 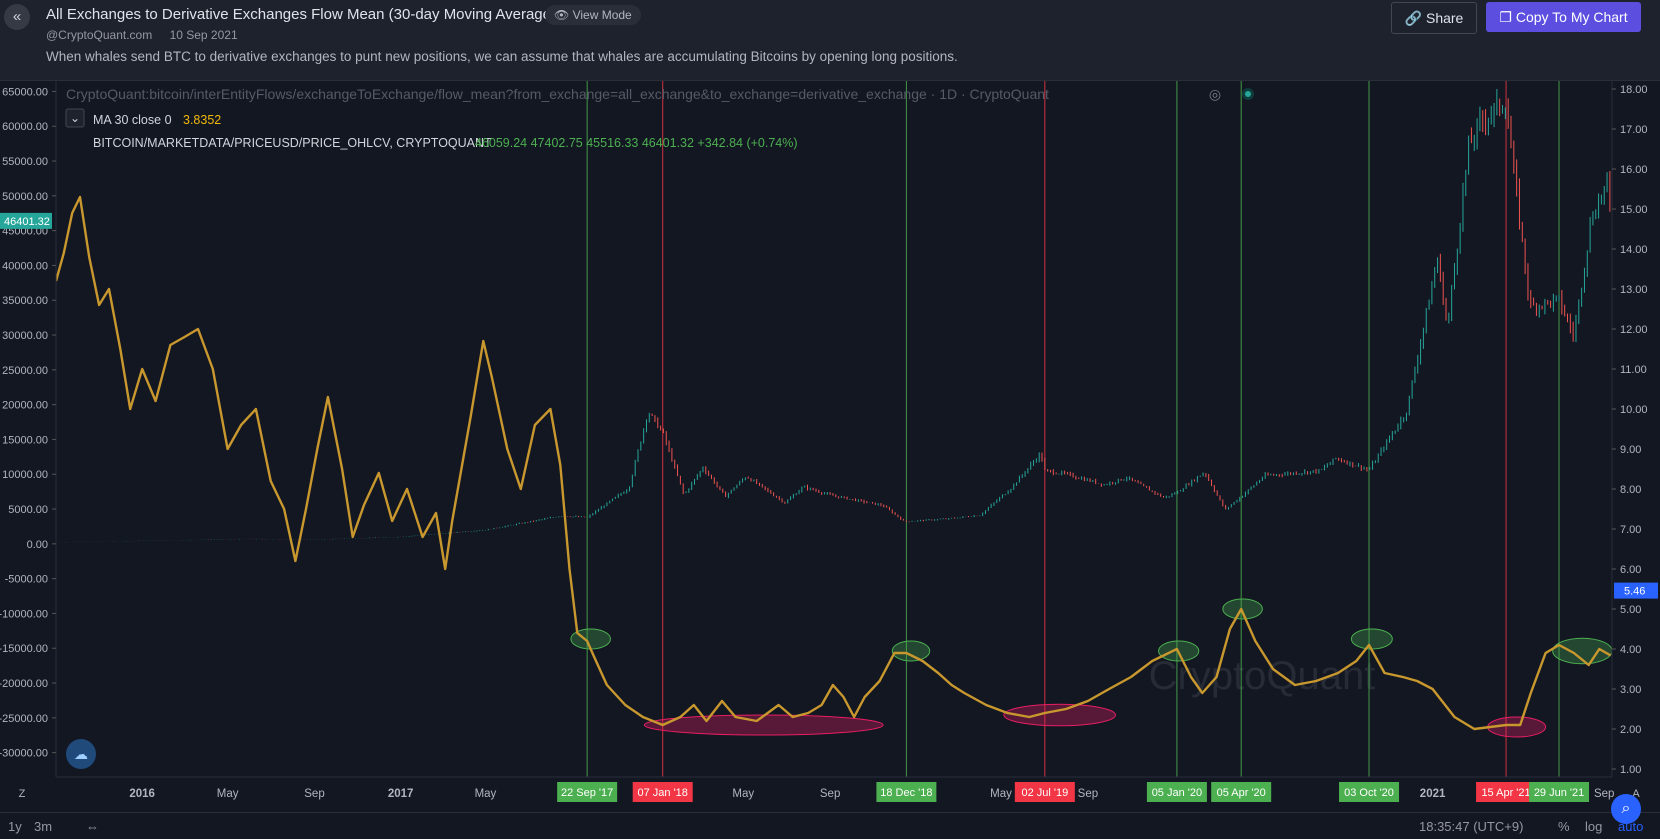 I want to click on right-tick-label: 1.00, so click(x=1630, y=770).